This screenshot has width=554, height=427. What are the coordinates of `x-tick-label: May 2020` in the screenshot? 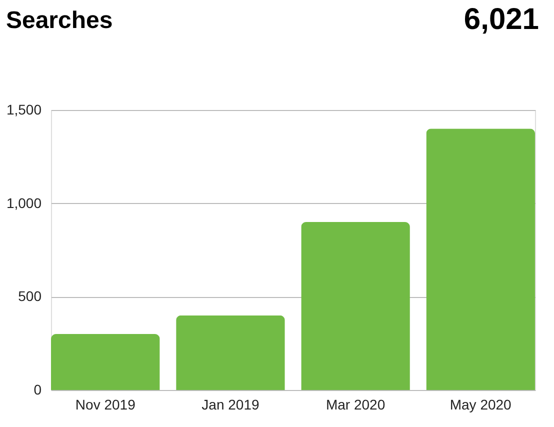 It's located at (481, 404).